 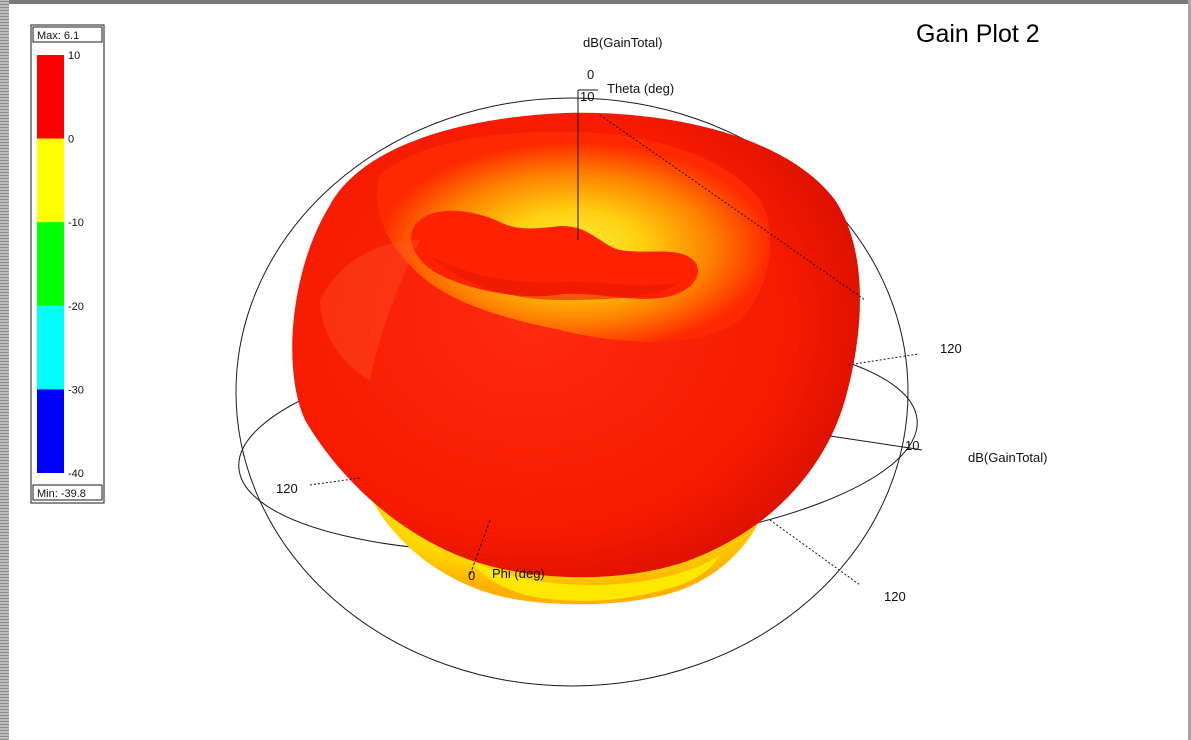 I want to click on phi-axis-label: Phi (deg), so click(x=518, y=573).